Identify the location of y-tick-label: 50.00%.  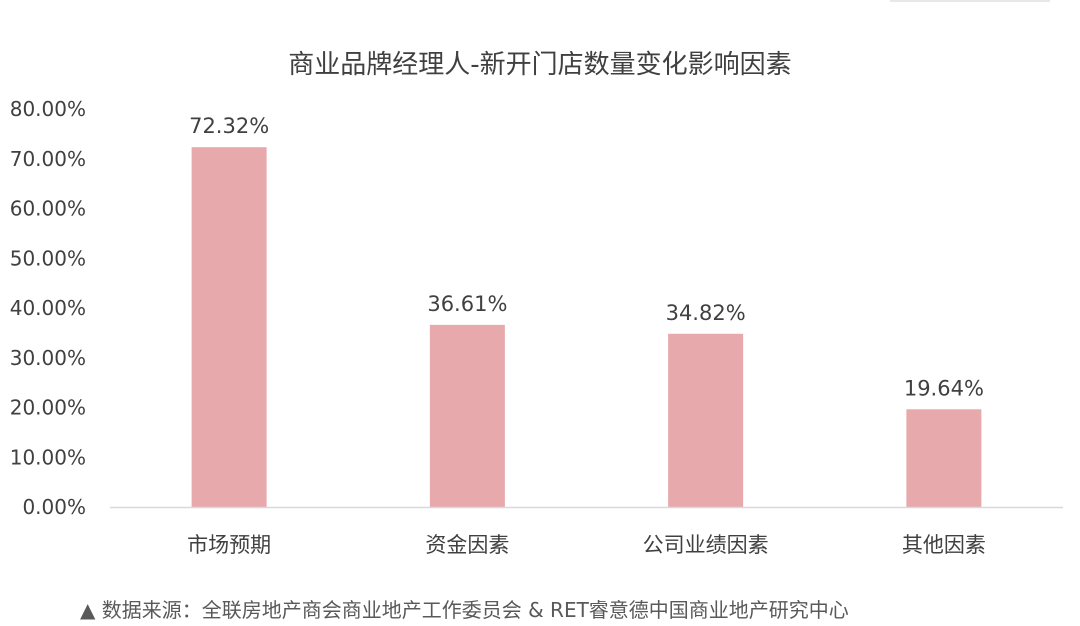
(48, 258).